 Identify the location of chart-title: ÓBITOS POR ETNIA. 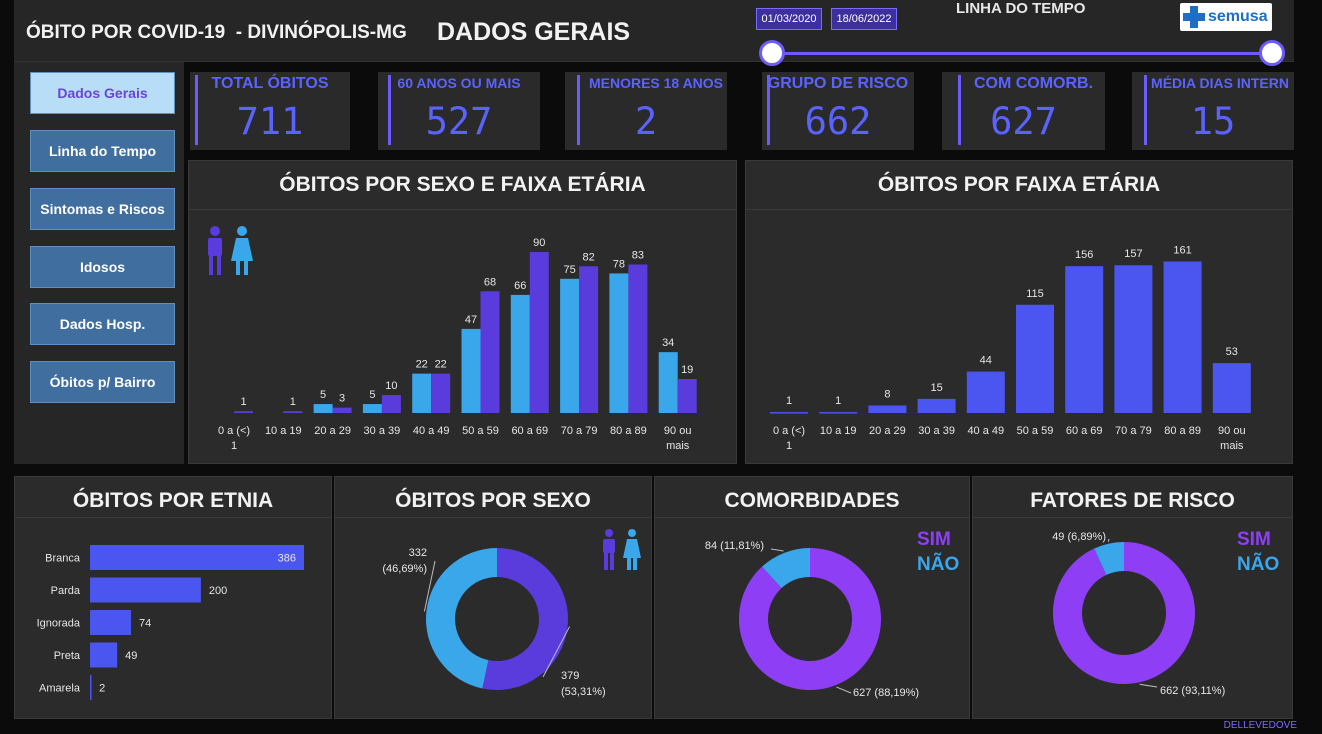
(173, 500).